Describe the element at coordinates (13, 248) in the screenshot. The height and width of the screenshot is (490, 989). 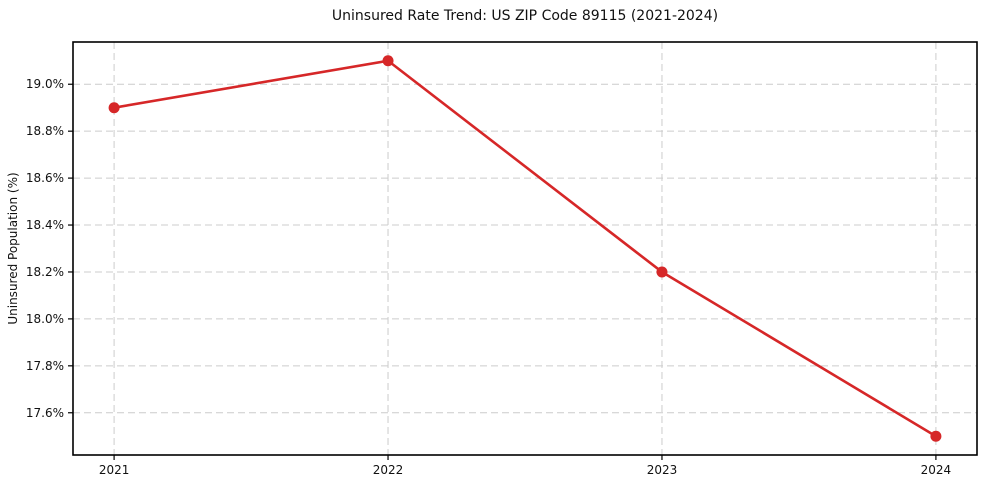
I see `y-axis-label: Uninsured Population (%)` at that location.